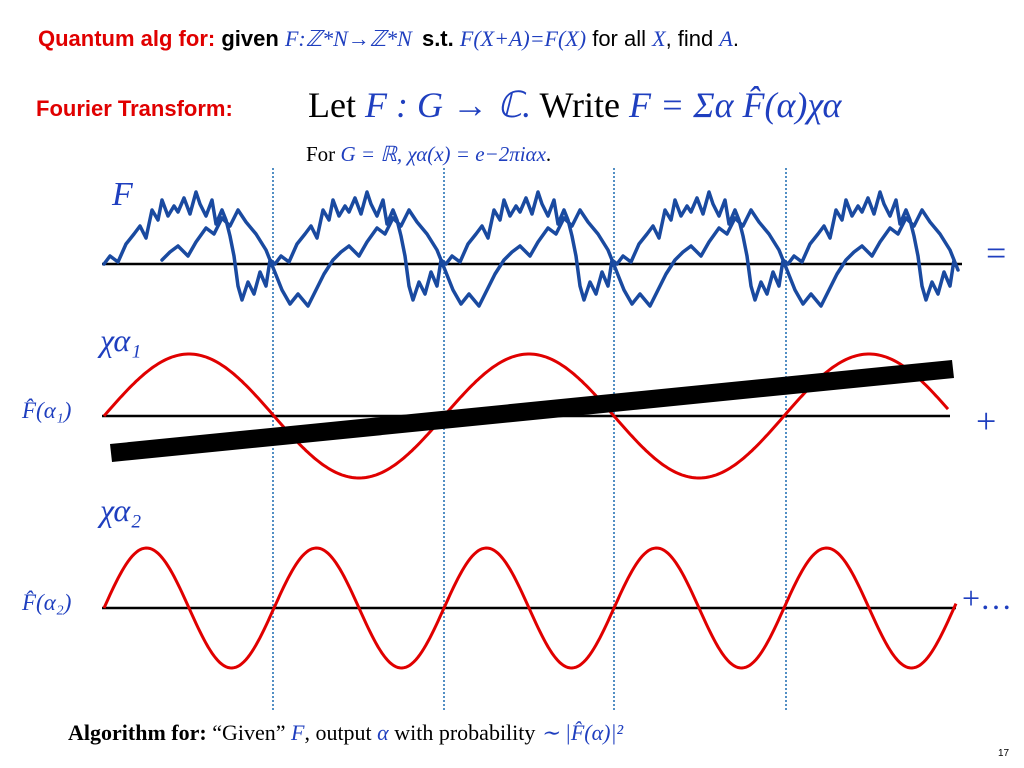 This screenshot has height=768, width=1024. I want to click on sub-for: For, so click(321, 154).